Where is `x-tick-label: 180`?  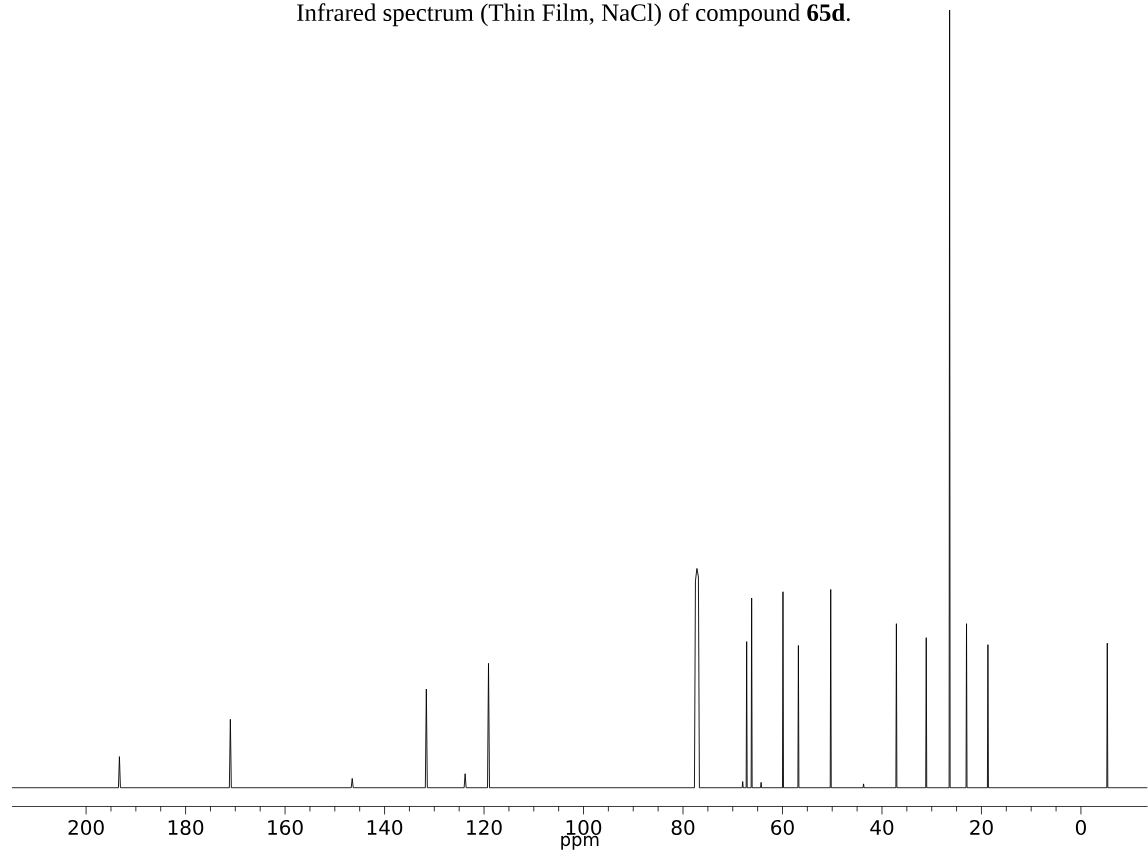
x-tick-label: 180 is located at coordinates (186, 827).